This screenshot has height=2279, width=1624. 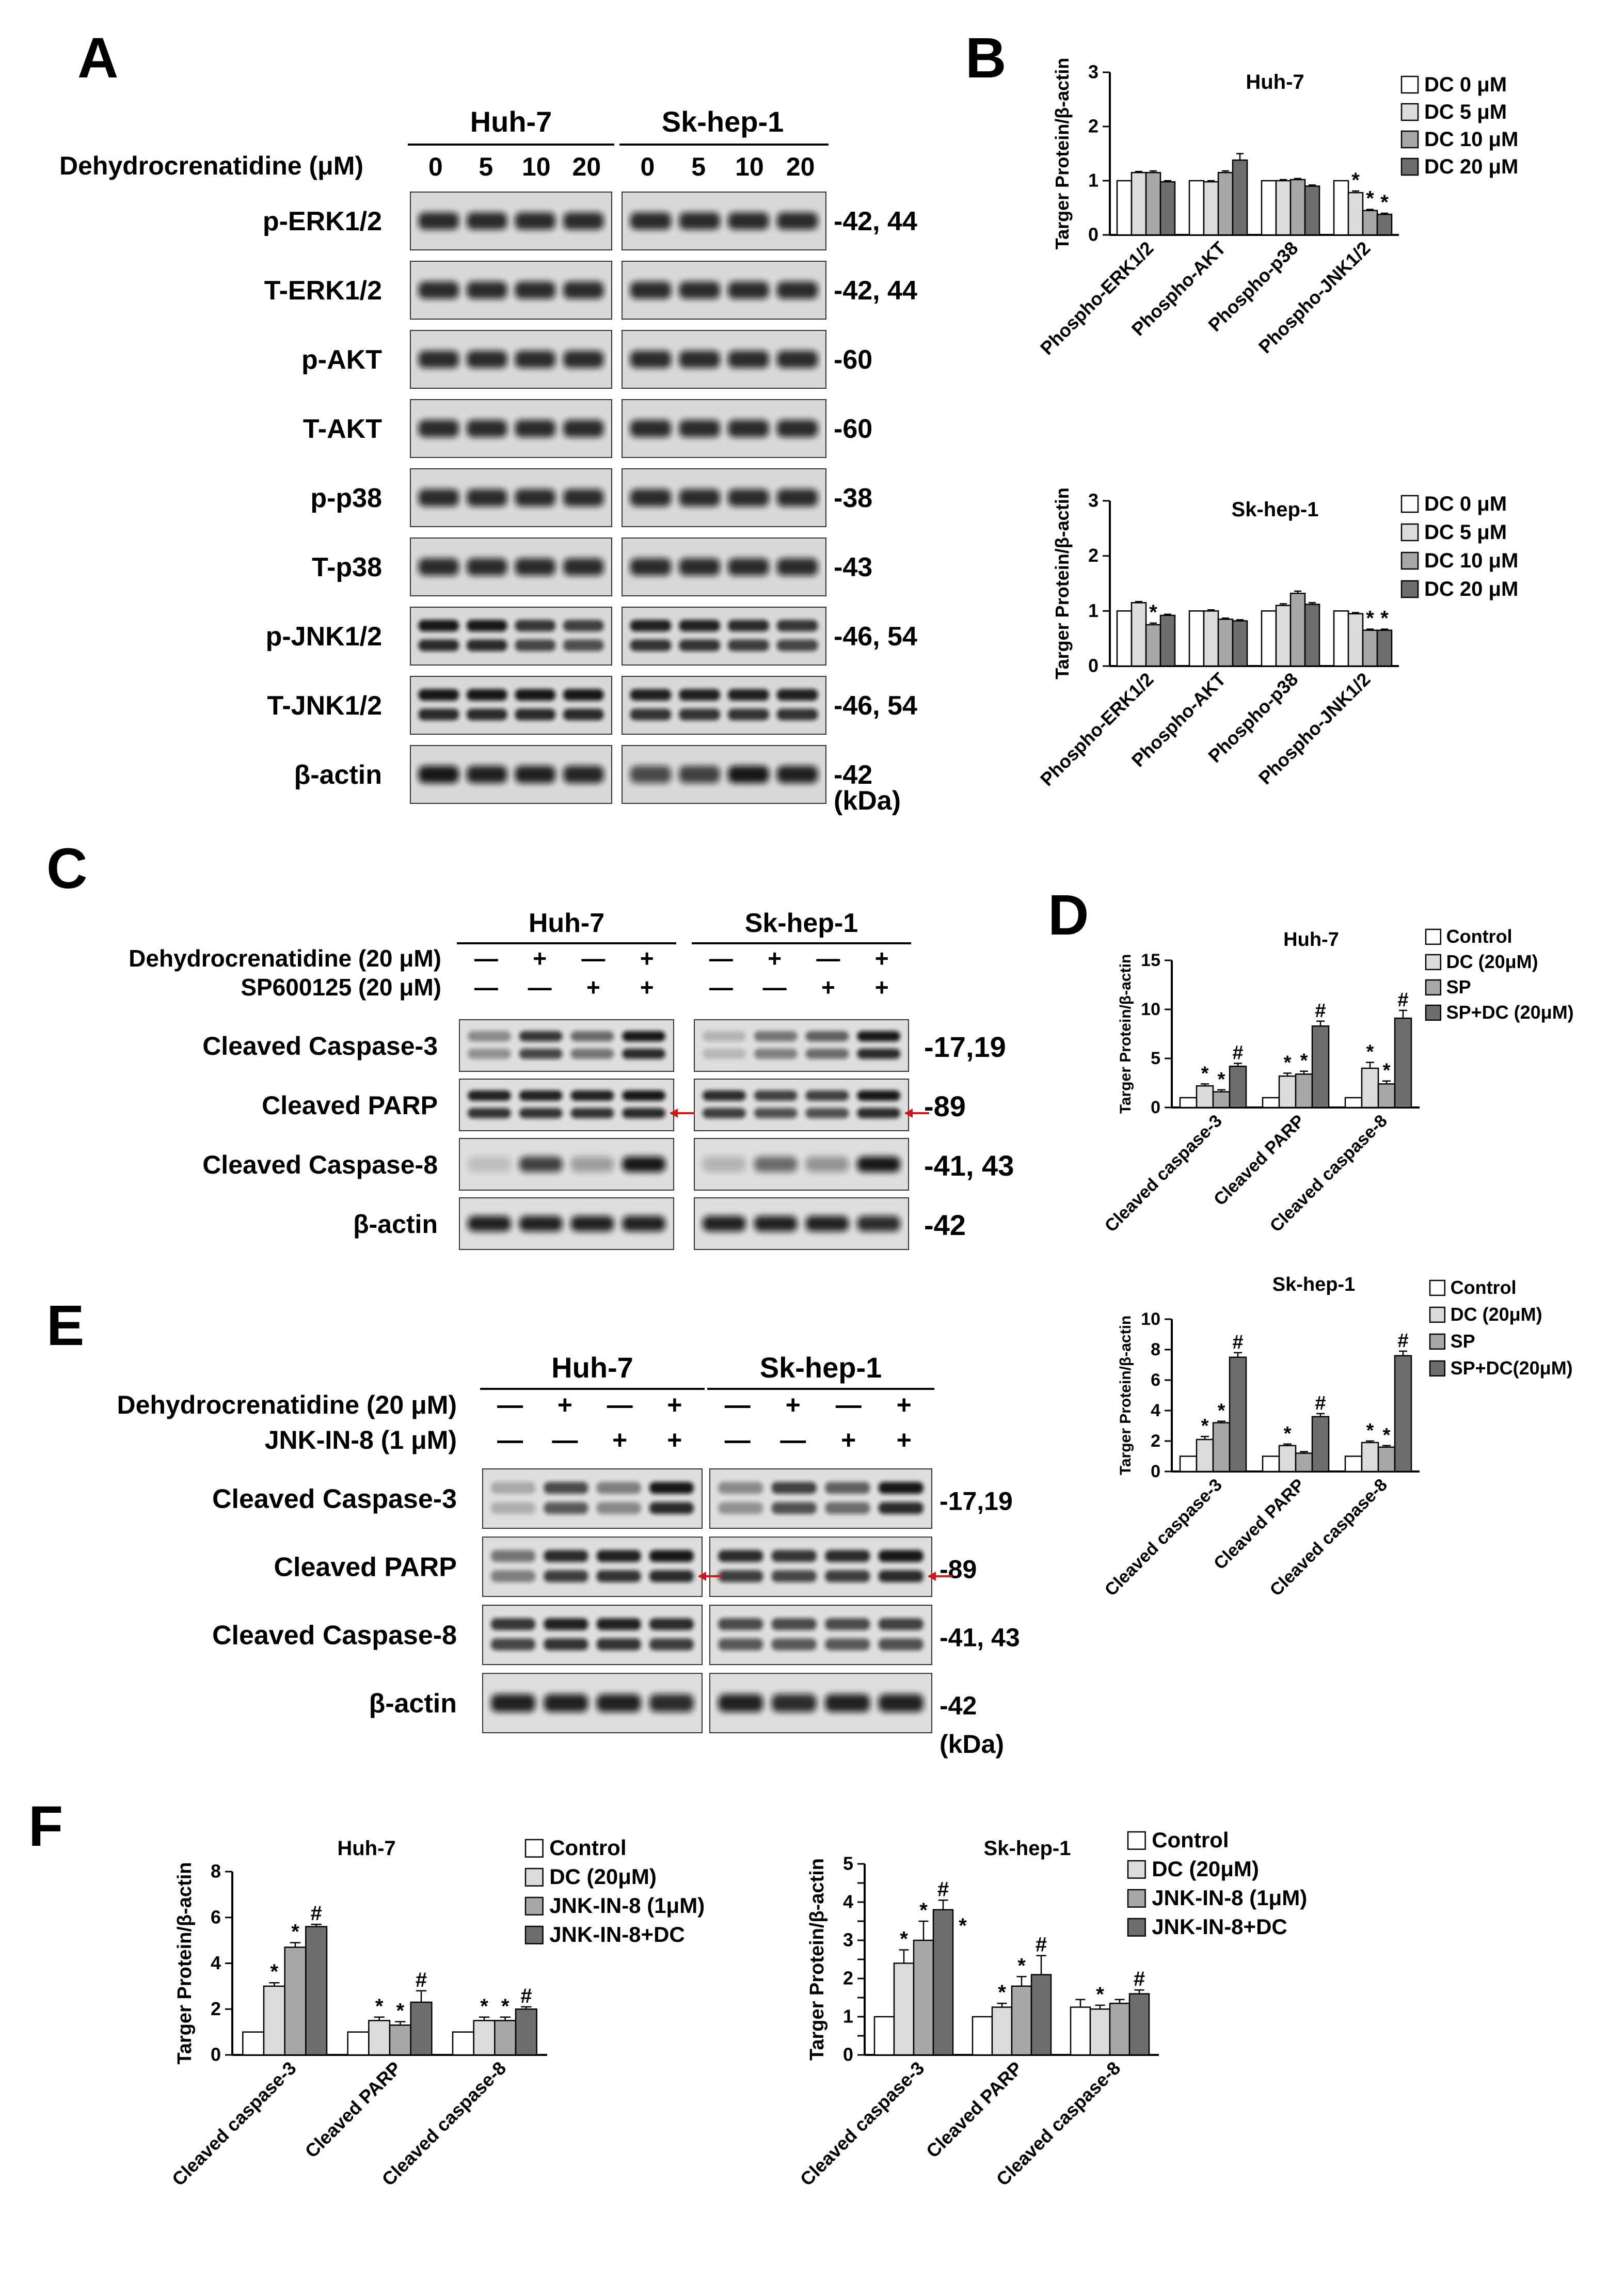 What do you see at coordinates (721, 959) in the screenshot?
I see `panel-c-sign: —` at bounding box center [721, 959].